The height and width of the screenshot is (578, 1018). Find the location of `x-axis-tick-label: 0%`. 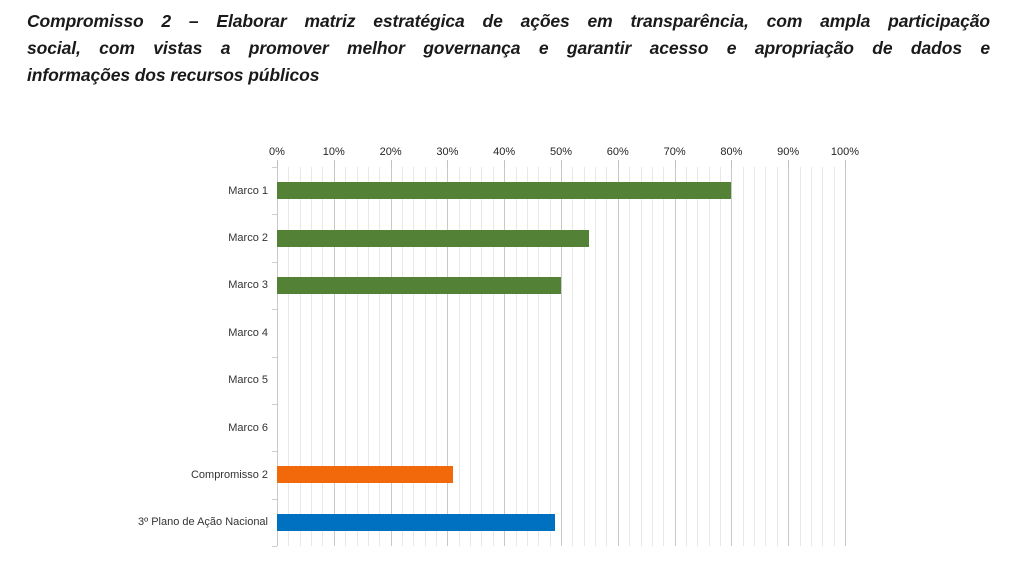

x-axis-tick-label: 0% is located at coordinates (277, 152).